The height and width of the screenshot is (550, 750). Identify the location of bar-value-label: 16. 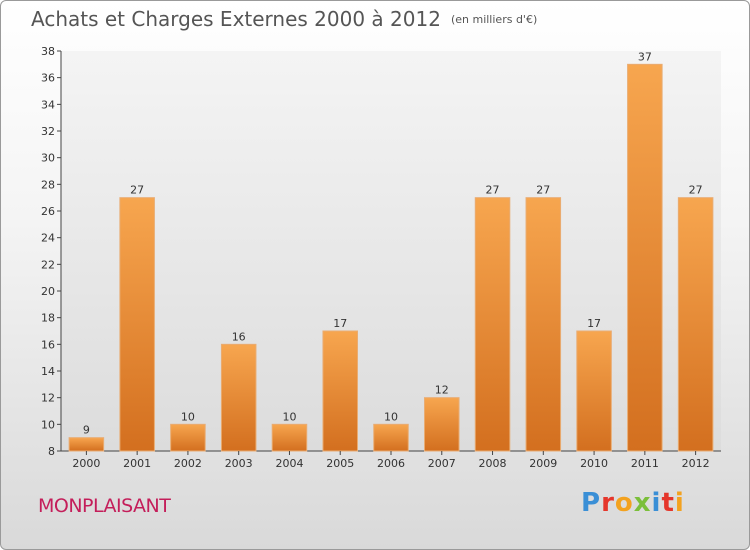
(239, 336).